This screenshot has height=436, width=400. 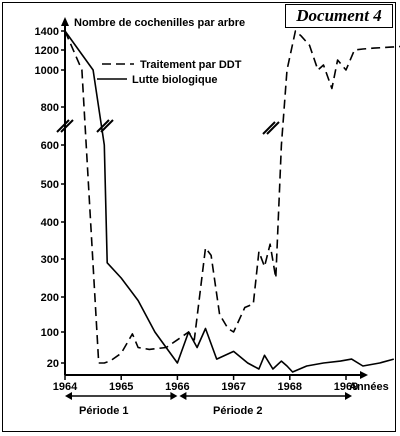 What do you see at coordinates (47, 71) in the screenshot?
I see `y-tick-label: 1000` at bounding box center [47, 71].